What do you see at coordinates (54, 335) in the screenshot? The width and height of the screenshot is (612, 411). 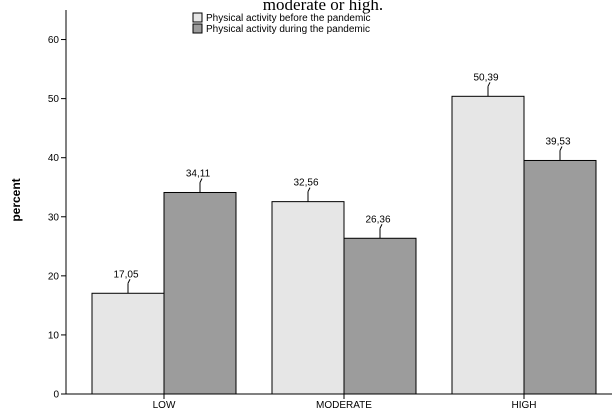 I see `y-tick-label: 10` at bounding box center [54, 335].